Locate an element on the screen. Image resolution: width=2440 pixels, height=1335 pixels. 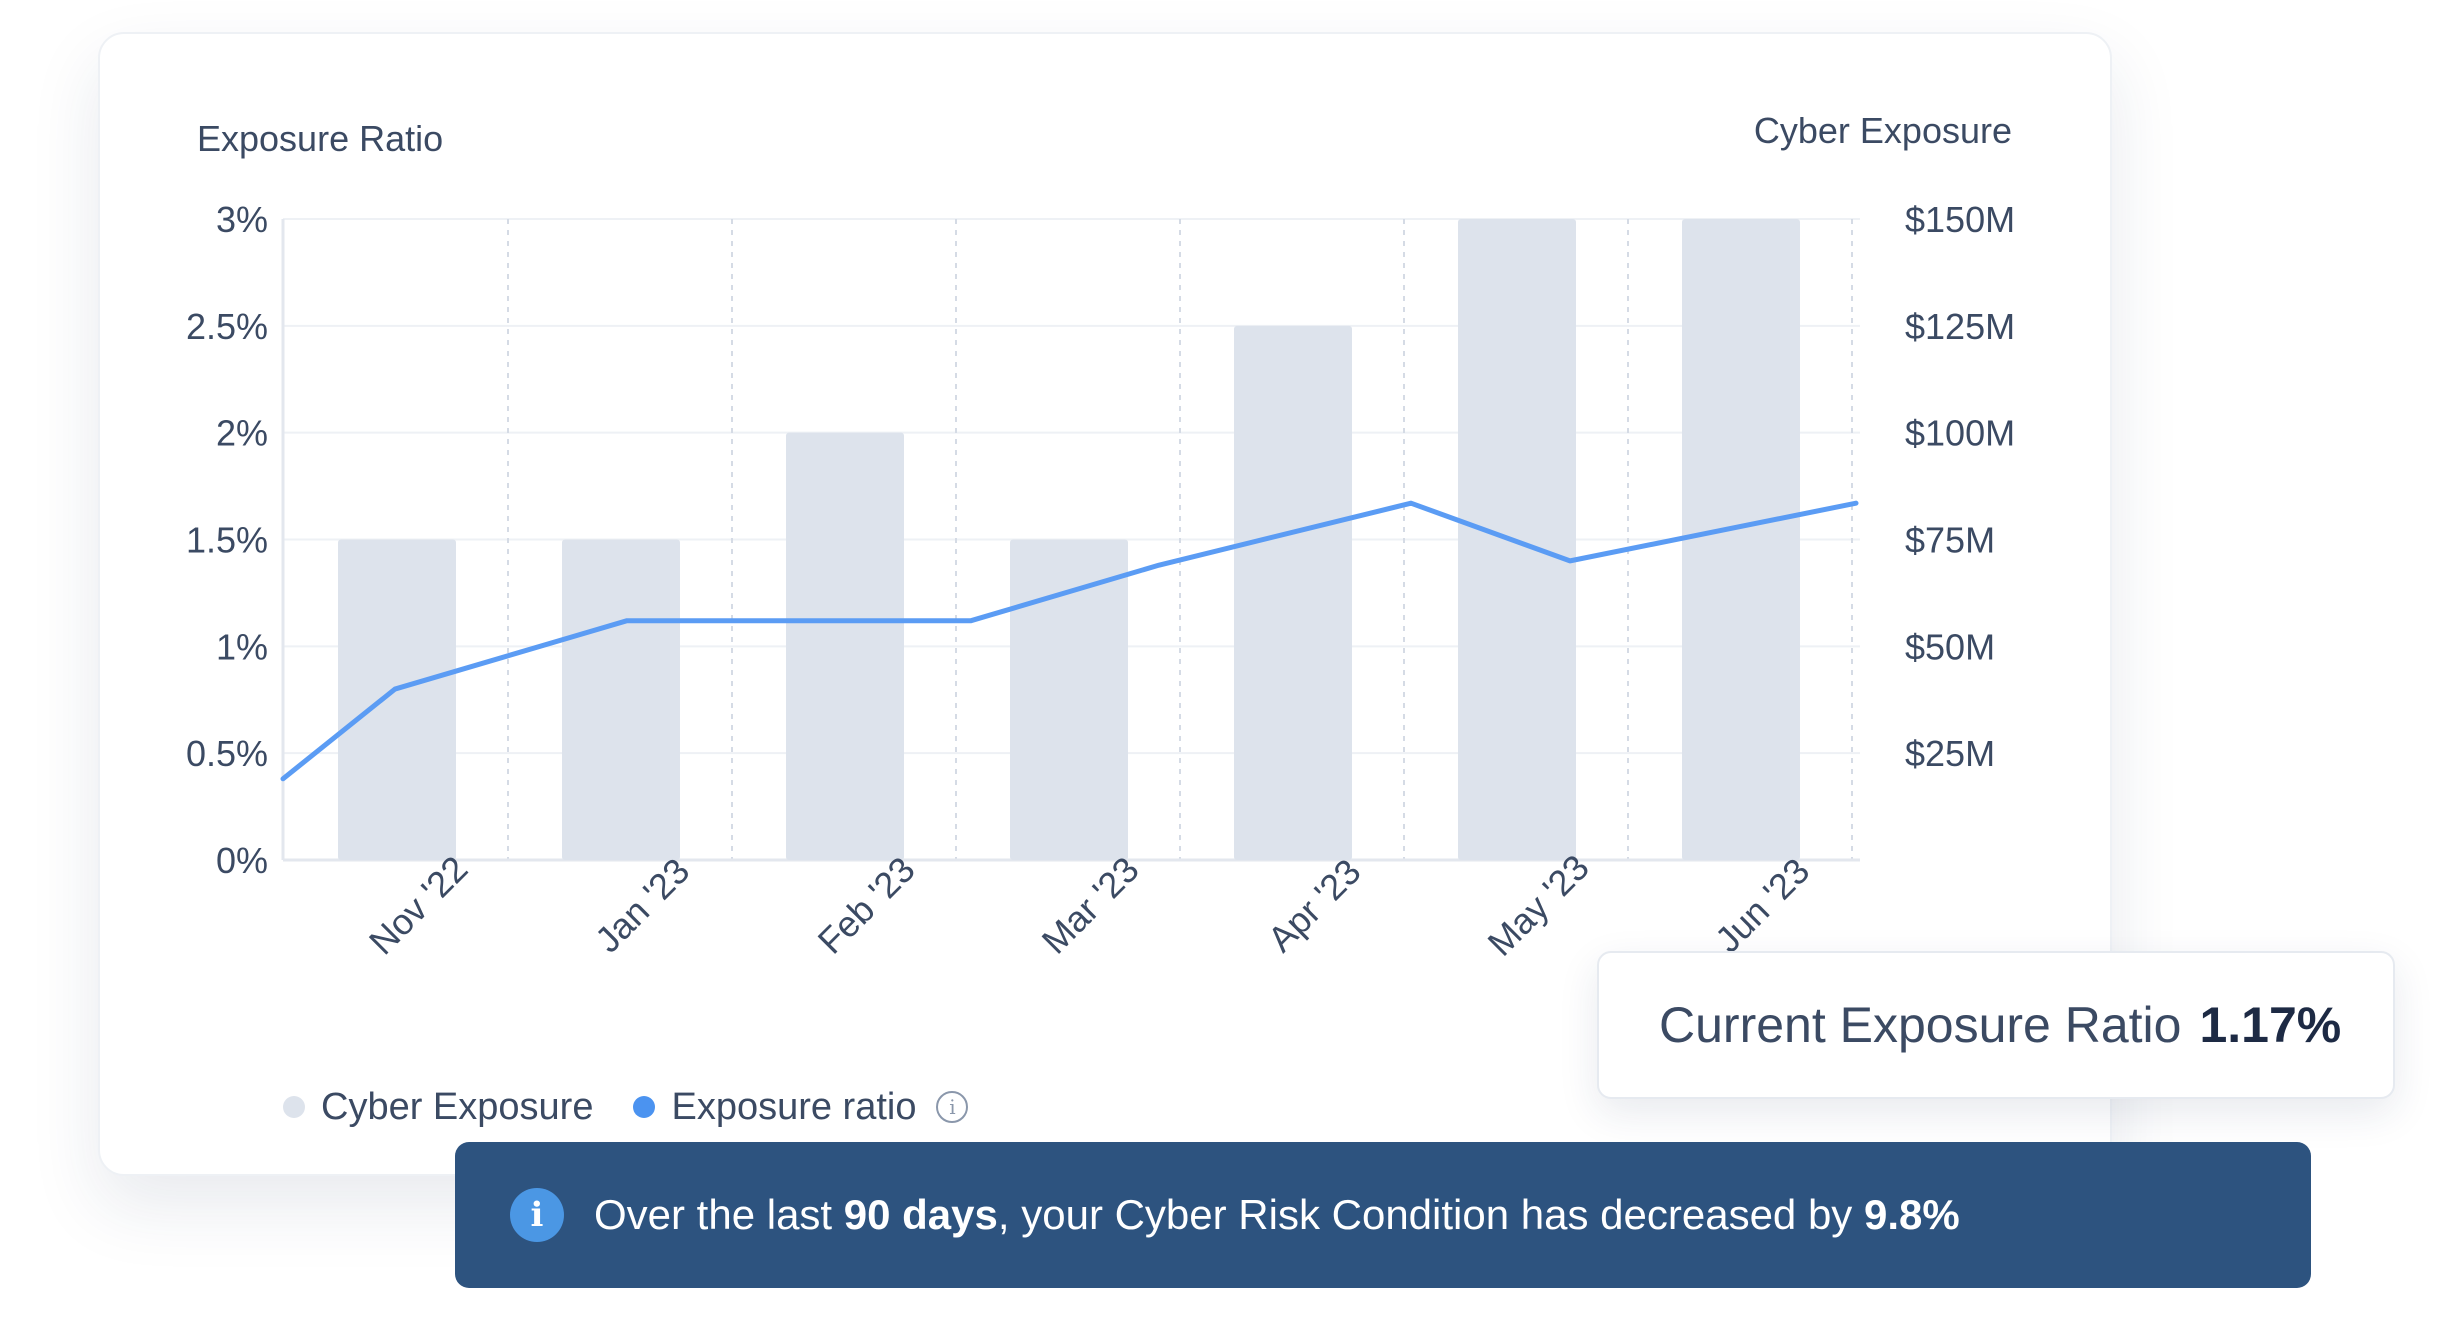
y-right-tick-label: $100M is located at coordinates (1960, 433).